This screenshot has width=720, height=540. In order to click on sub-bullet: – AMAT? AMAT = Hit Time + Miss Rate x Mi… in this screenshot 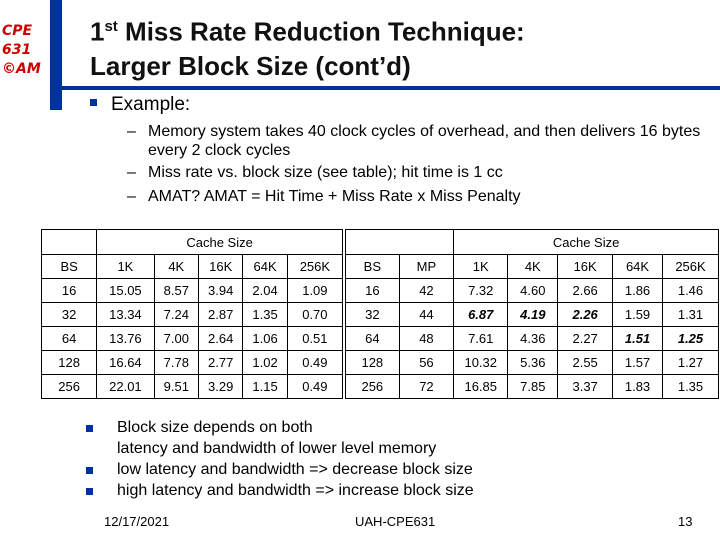, I will do `click(423, 196)`.